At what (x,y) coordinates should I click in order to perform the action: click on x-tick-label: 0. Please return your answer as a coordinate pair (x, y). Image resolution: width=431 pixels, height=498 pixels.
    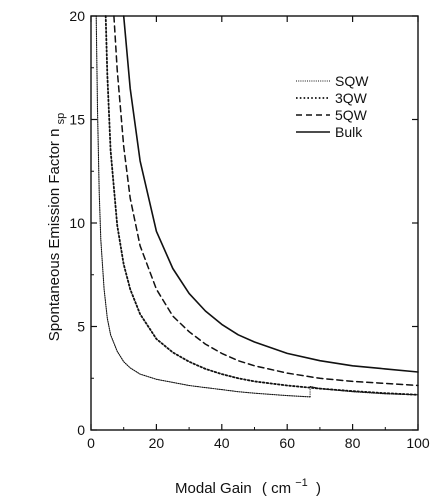
    Looking at the image, I should click on (91, 443).